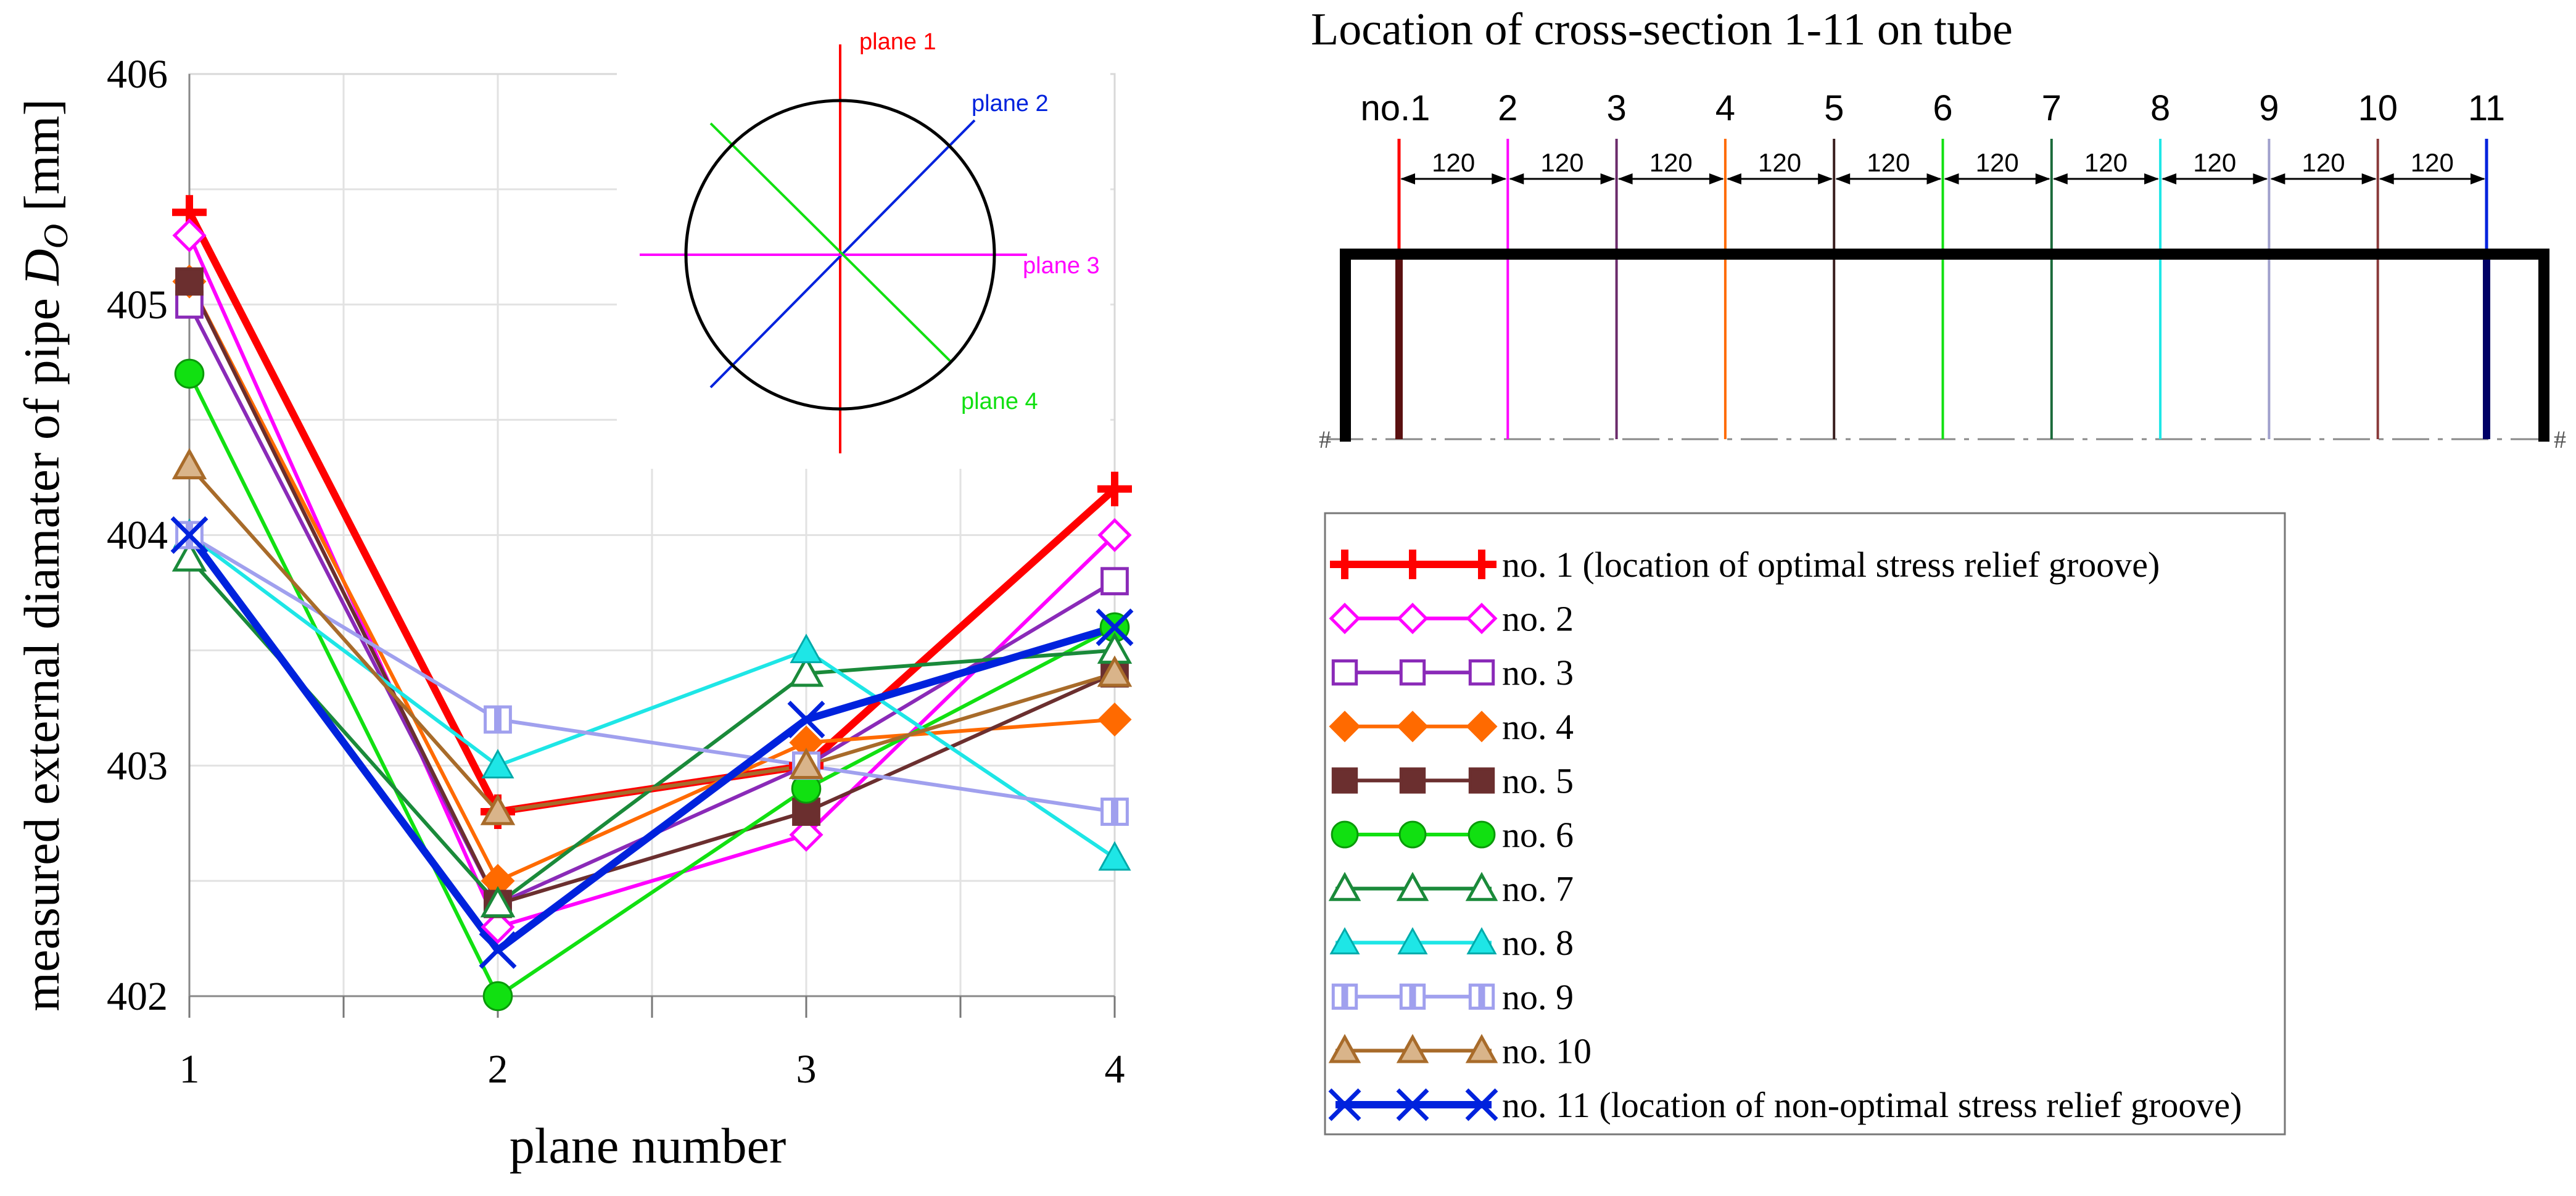  Describe the element at coordinates (1538, 673) in the screenshot. I see `legend-entry-label: no. 3` at that location.